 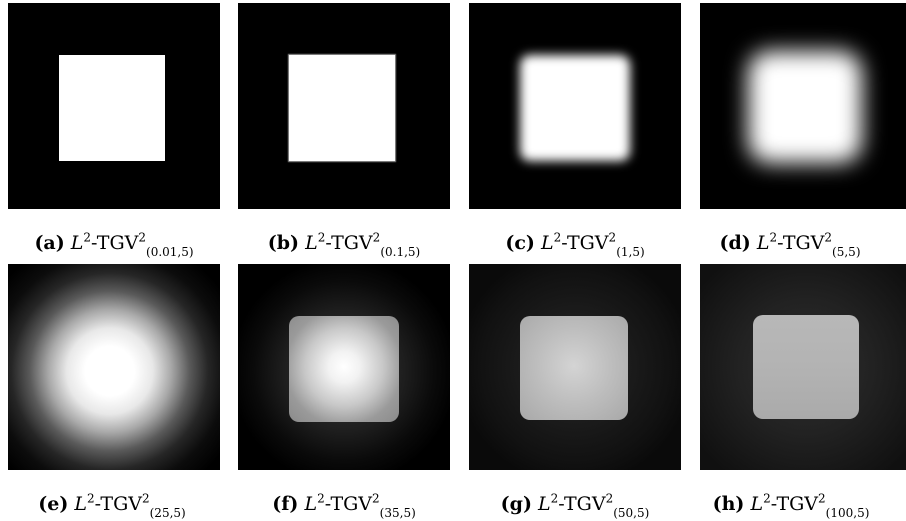 I want to click on panel-c-image, so click(x=575, y=106).